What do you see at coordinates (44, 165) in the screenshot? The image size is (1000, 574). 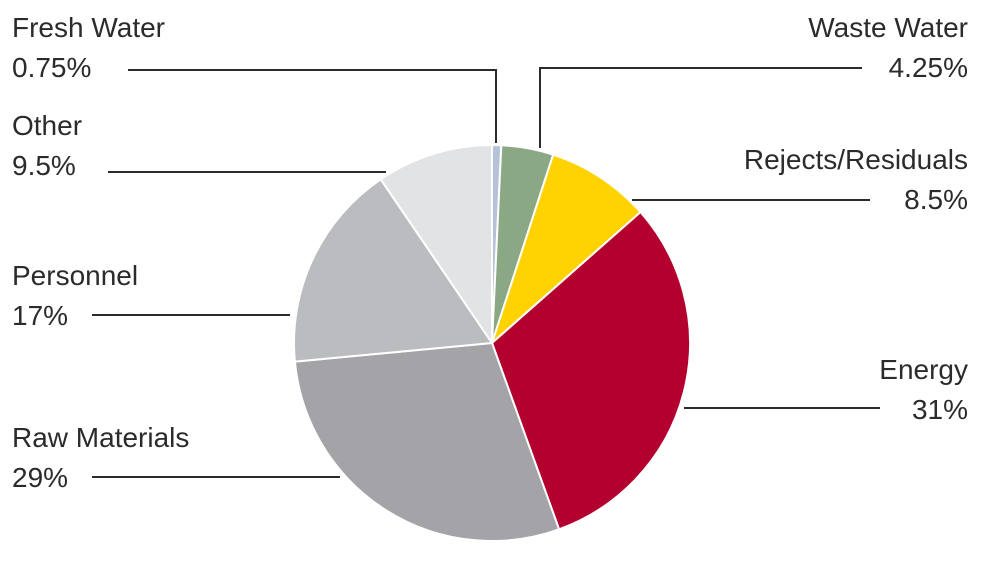 I see `slice-value: 9.5%` at bounding box center [44, 165].